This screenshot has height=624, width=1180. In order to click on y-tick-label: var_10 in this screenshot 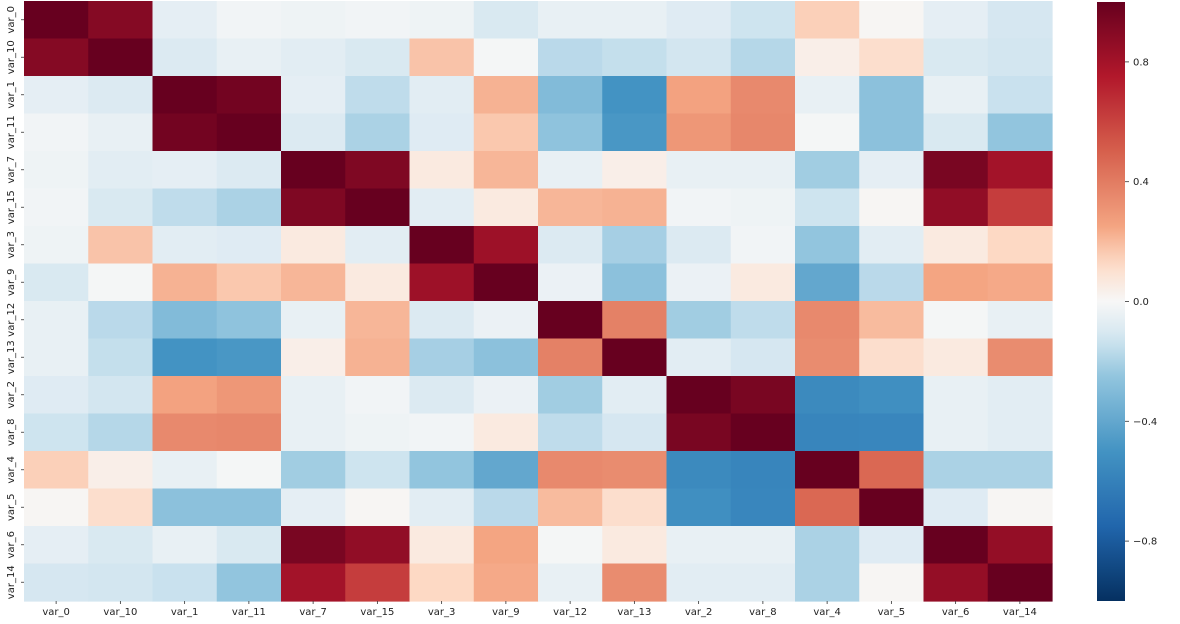, I will do `click(11, 57)`.